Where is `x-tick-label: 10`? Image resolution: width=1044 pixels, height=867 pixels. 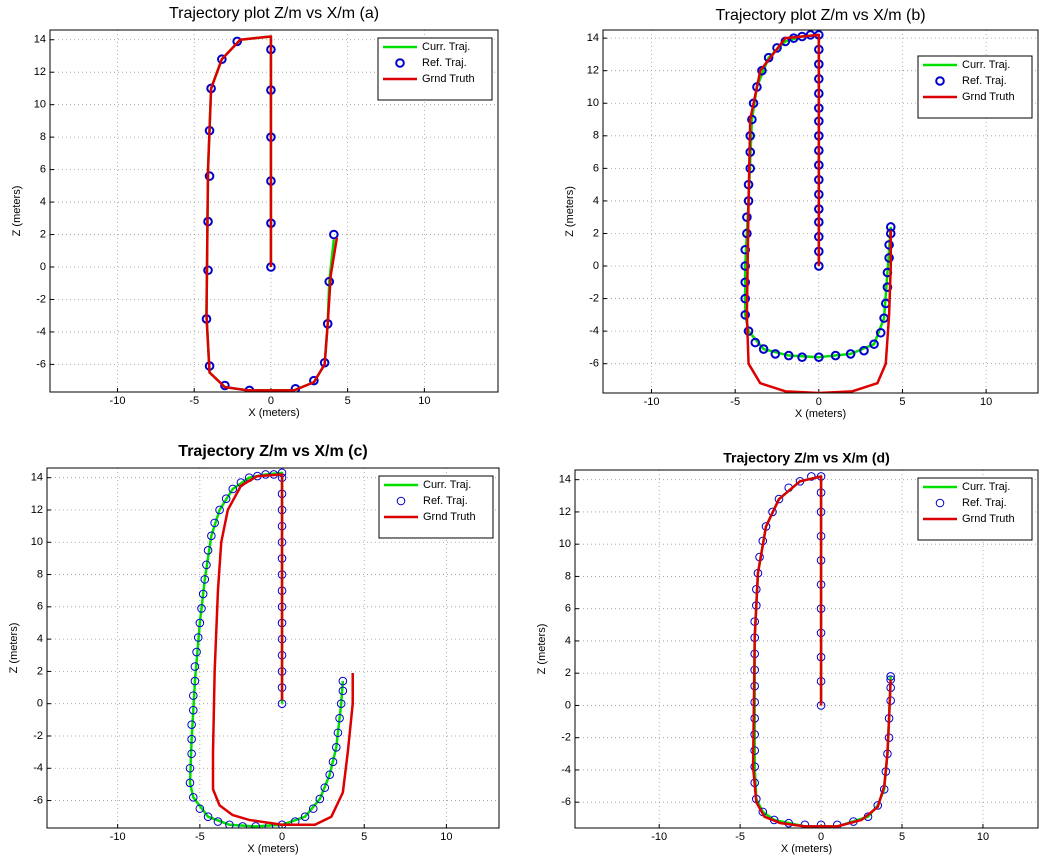 x-tick-label: 10 is located at coordinates (983, 837).